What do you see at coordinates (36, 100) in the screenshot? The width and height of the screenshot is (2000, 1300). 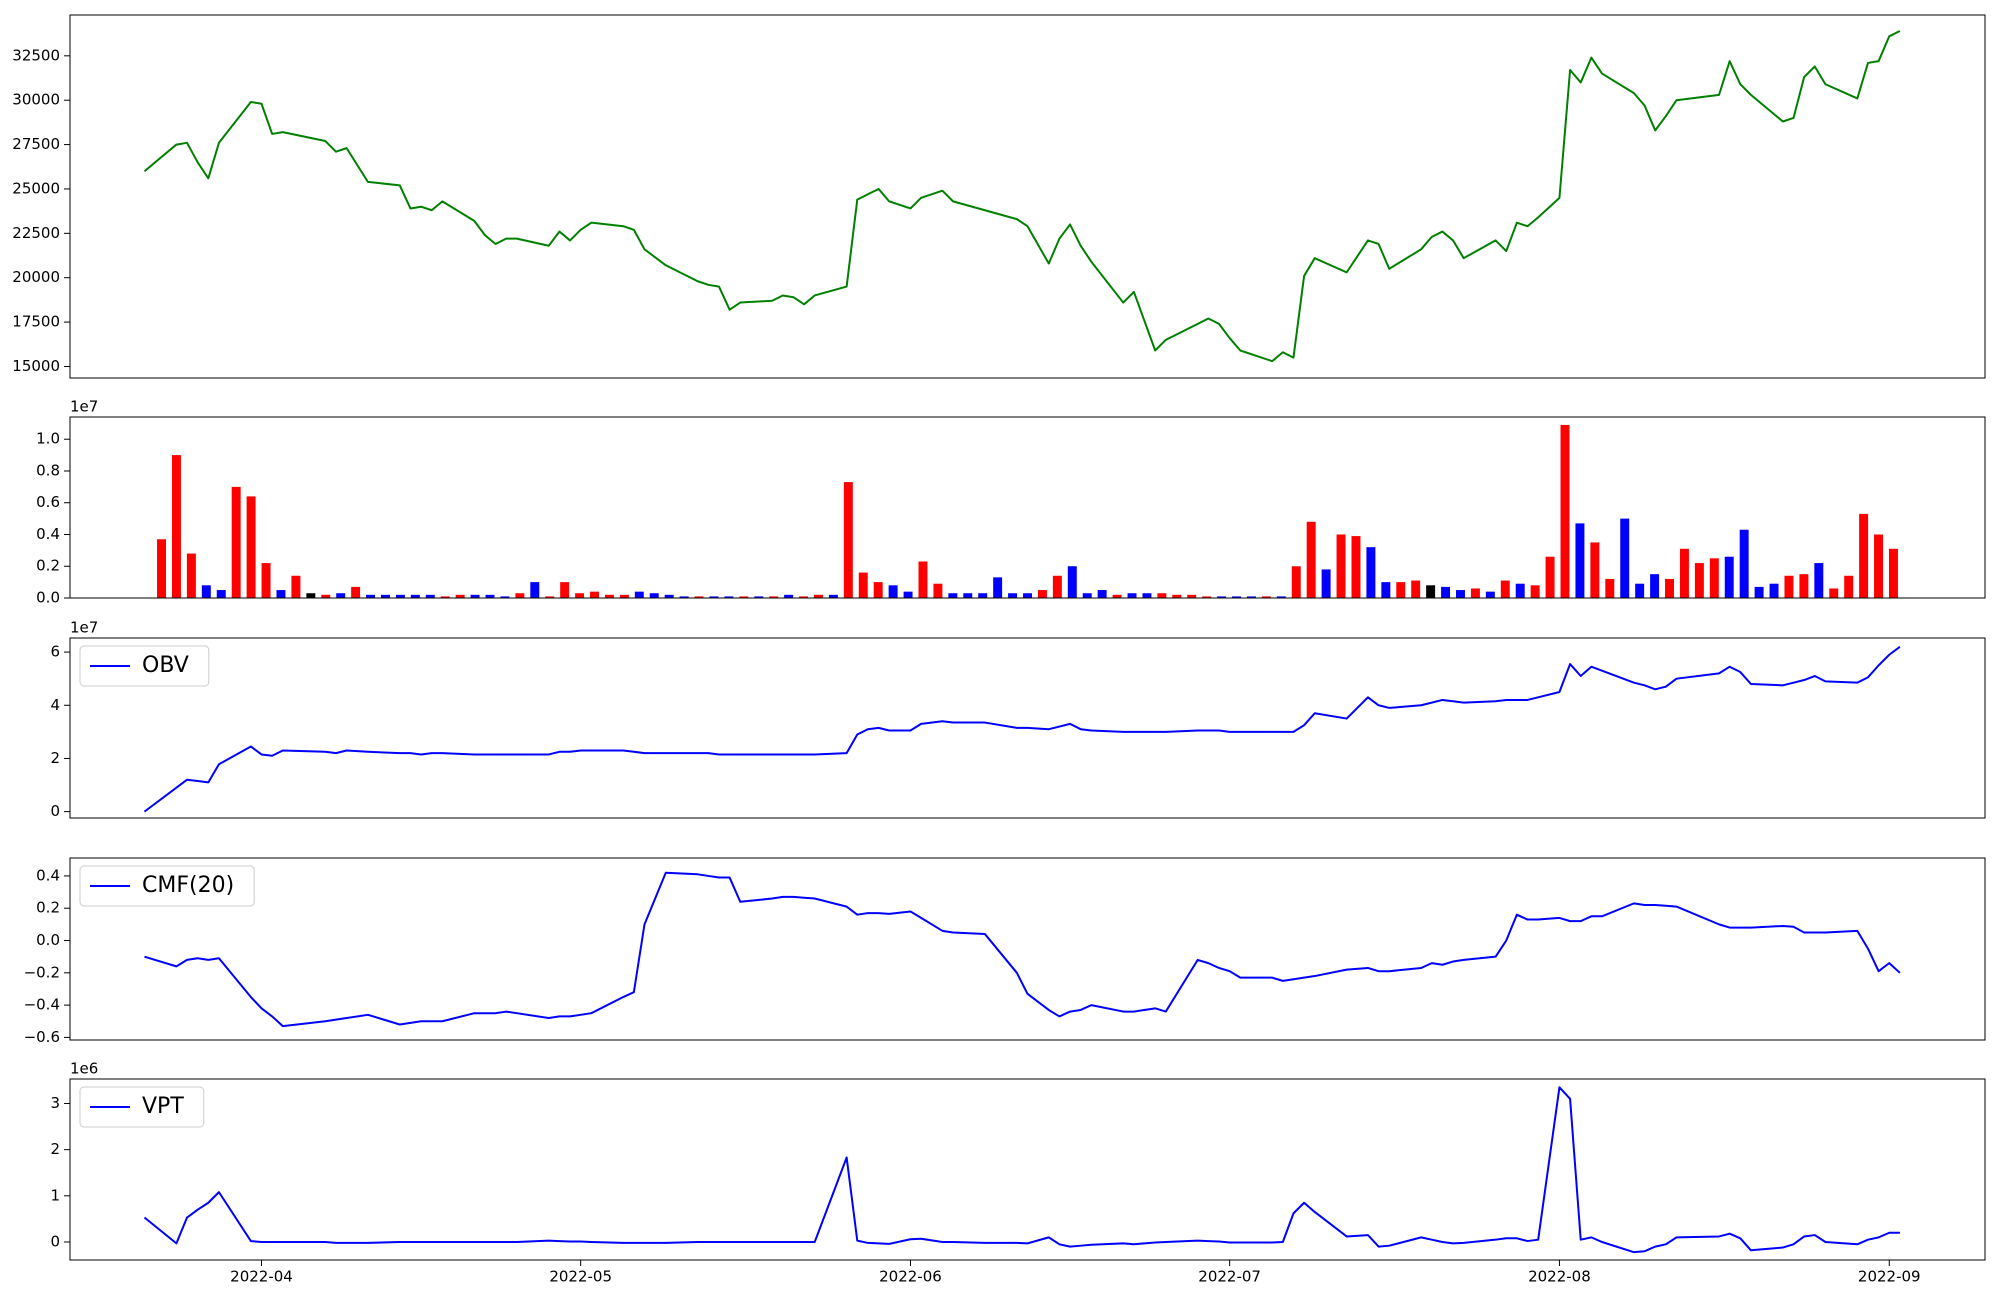 I see `y-tick-label: 30000` at bounding box center [36, 100].